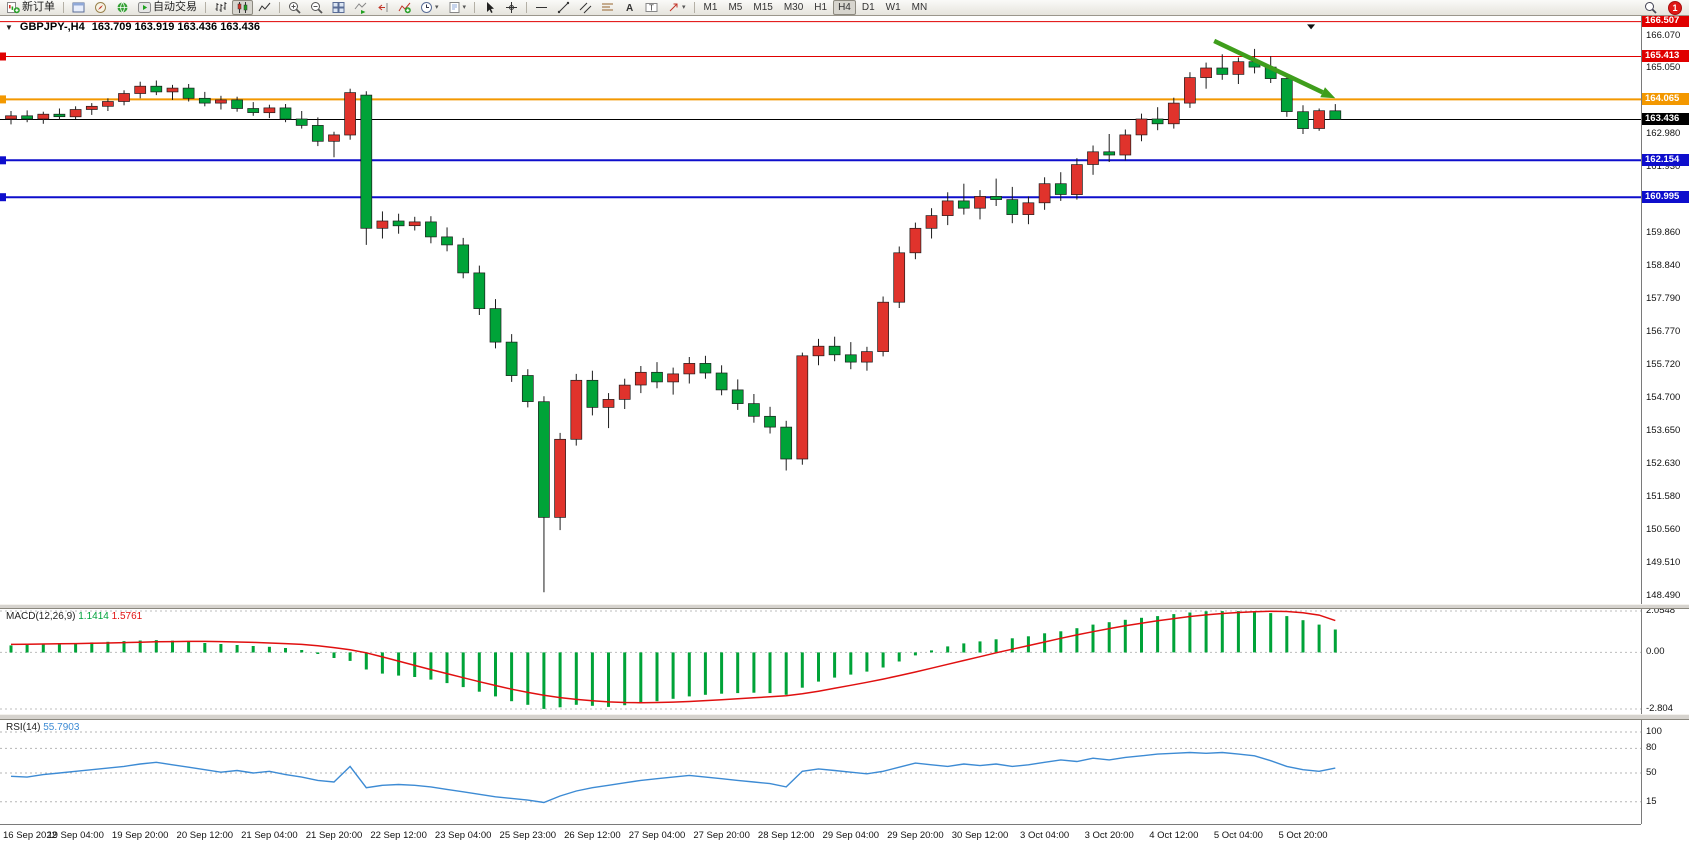 The width and height of the screenshot is (1689, 851). What do you see at coordinates (93, 616) in the screenshot?
I see `macd-main-value: 1.1414` at bounding box center [93, 616].